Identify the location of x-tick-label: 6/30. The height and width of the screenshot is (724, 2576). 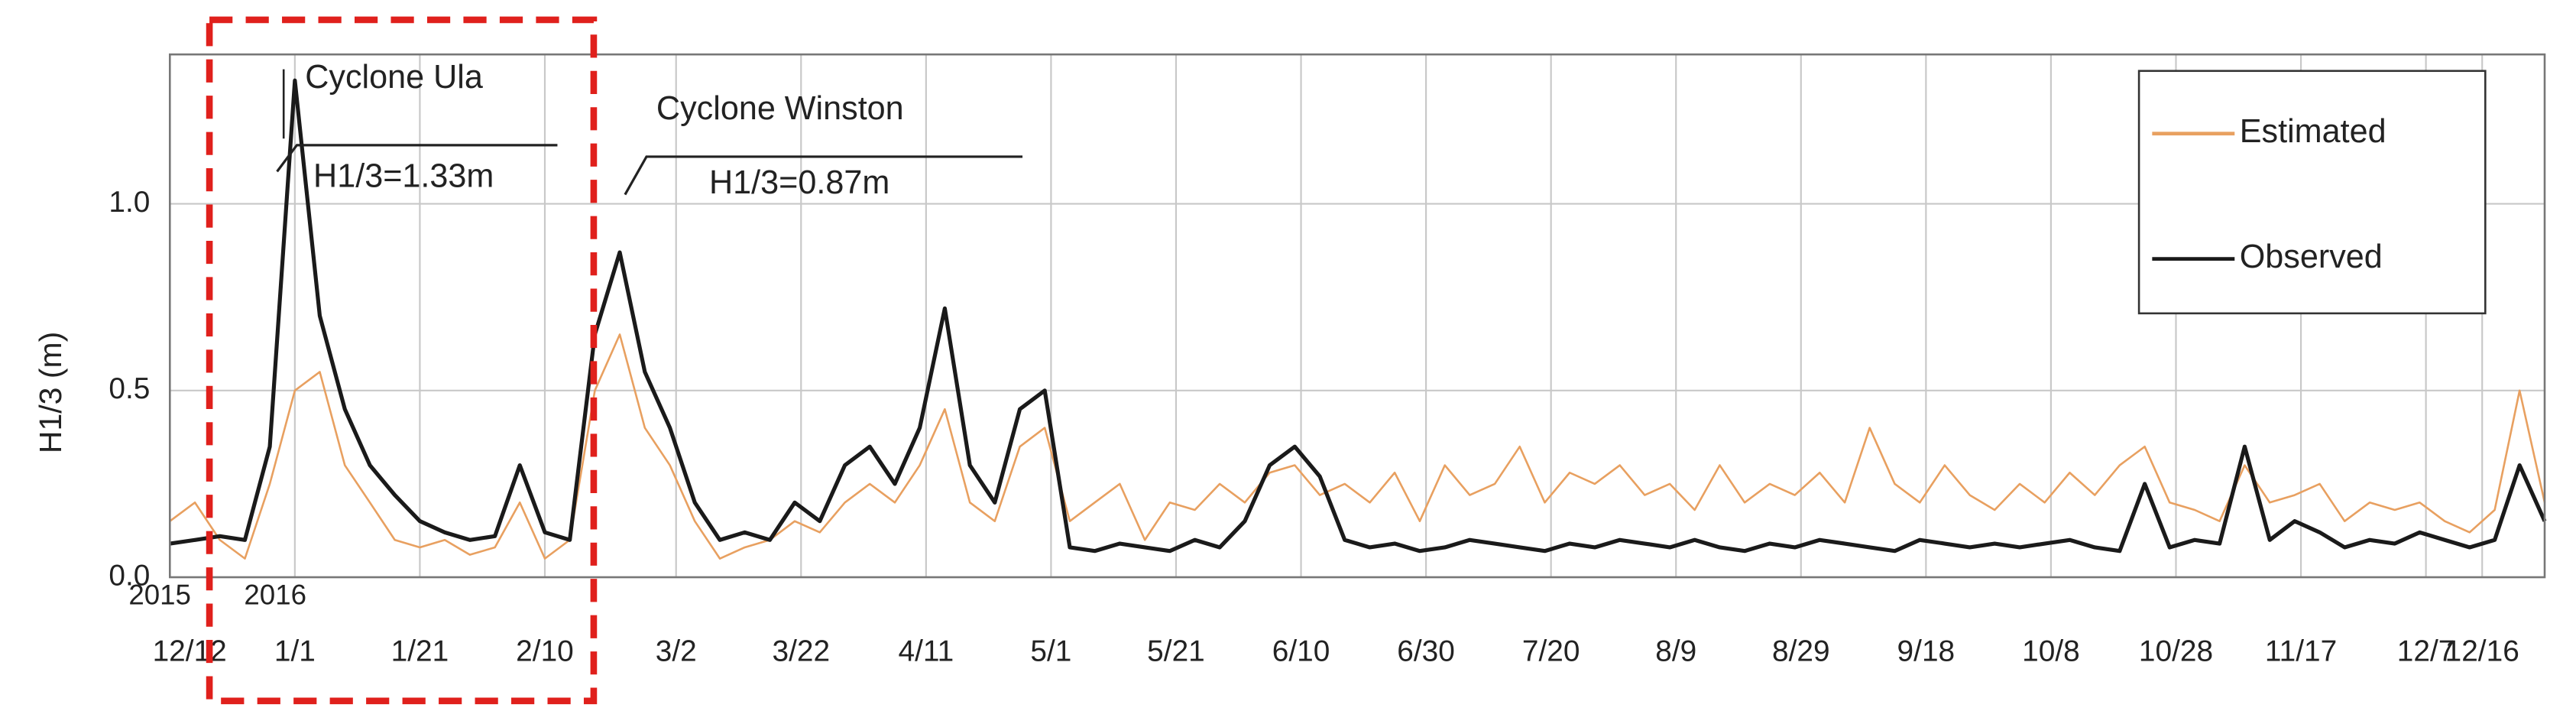
(1426, 651).